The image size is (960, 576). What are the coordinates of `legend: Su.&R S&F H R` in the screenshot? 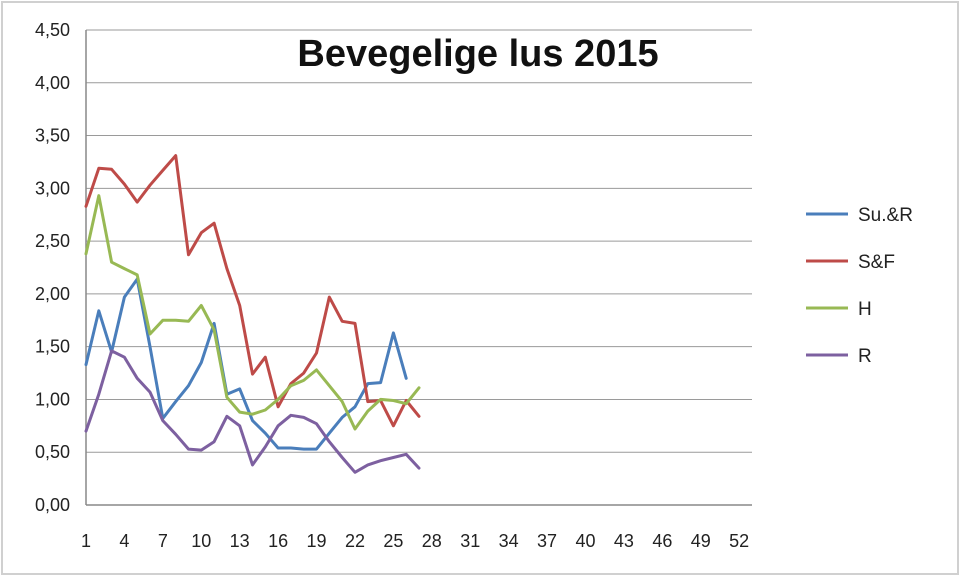 It's located at (859, 286).